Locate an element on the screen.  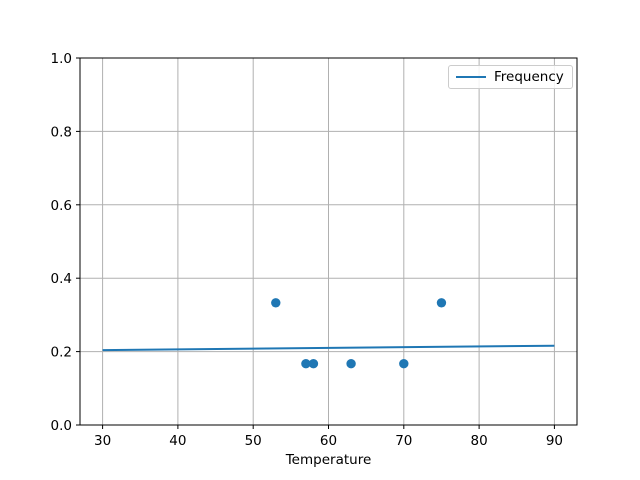
x-tick-label: 90 is located at coordinates (554, 441).